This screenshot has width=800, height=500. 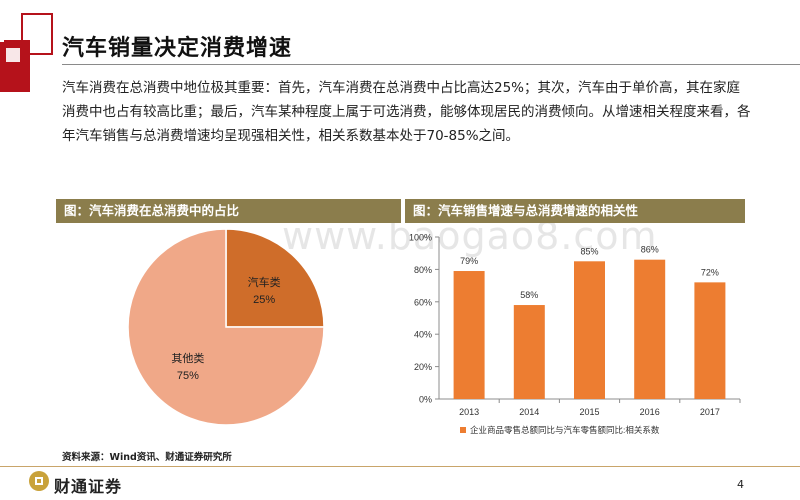 I want to click on footer-divider, so click(x=400, y=466).